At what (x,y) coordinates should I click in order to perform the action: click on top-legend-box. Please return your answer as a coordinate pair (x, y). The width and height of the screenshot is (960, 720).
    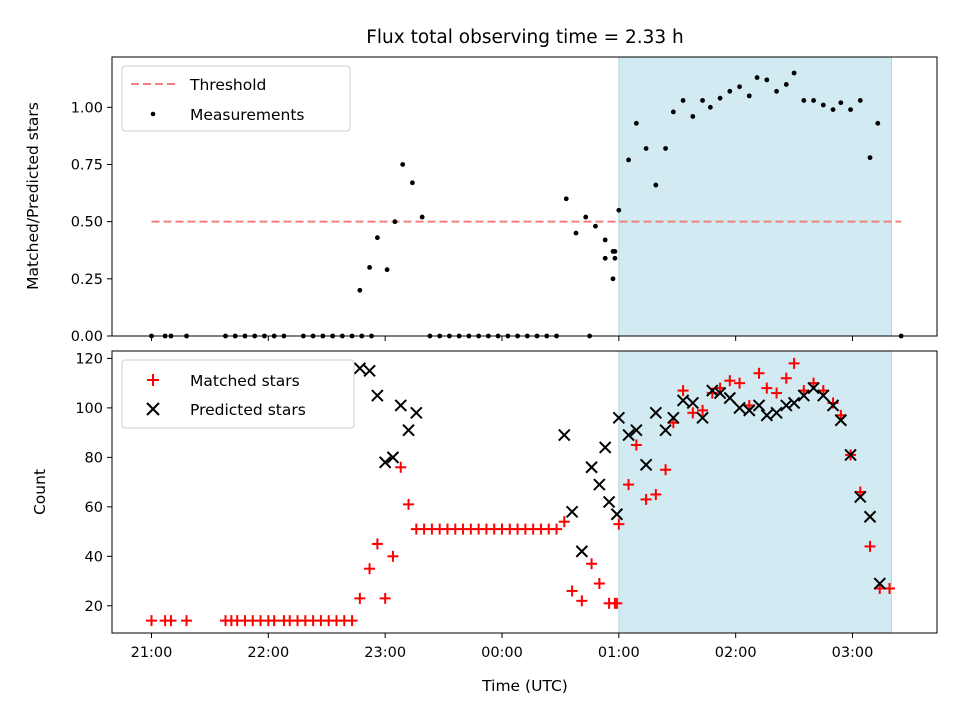
    Looking at the image, I should click on (236, 98).